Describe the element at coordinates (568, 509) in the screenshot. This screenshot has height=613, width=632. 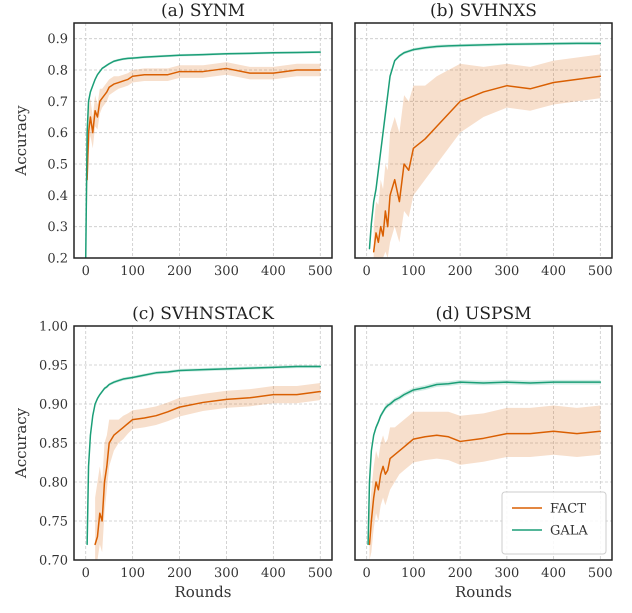
I see `legend-label: FACT` at that location.